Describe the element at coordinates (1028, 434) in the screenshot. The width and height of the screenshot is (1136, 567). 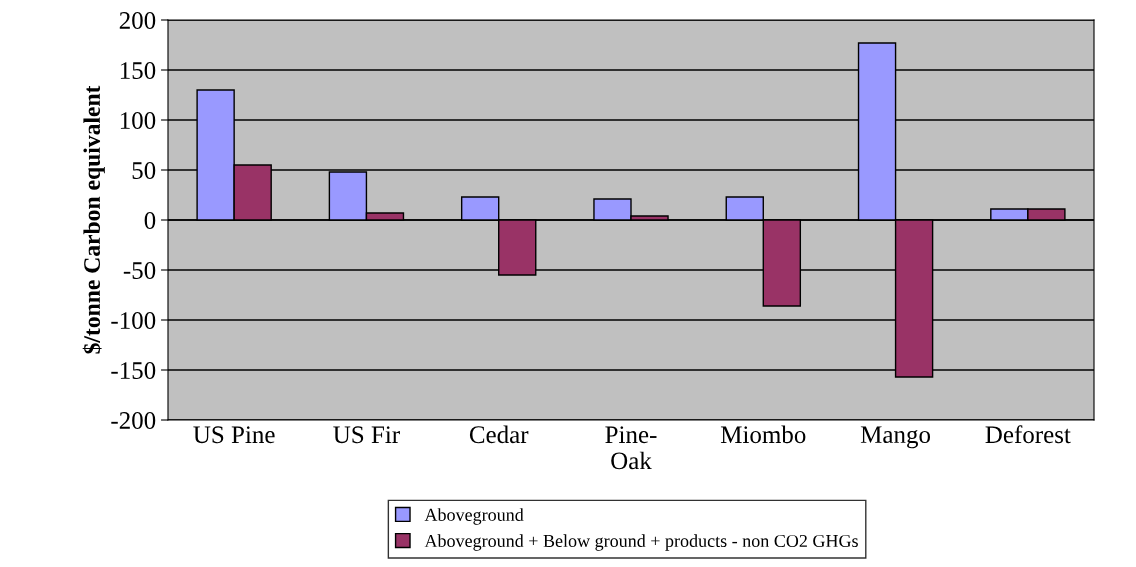
I see `x-tick-label: Deforest` at that location.